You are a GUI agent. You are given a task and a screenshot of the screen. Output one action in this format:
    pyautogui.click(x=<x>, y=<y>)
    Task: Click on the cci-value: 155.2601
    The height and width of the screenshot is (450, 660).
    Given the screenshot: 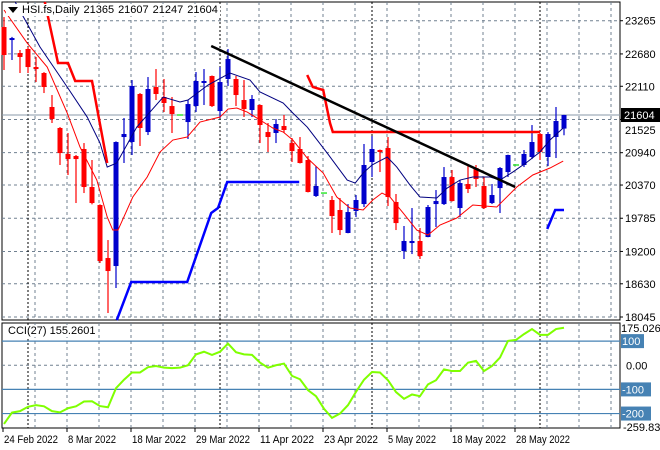 What is the action you would take?
    pyautogui.click(x=72, y=331)
    